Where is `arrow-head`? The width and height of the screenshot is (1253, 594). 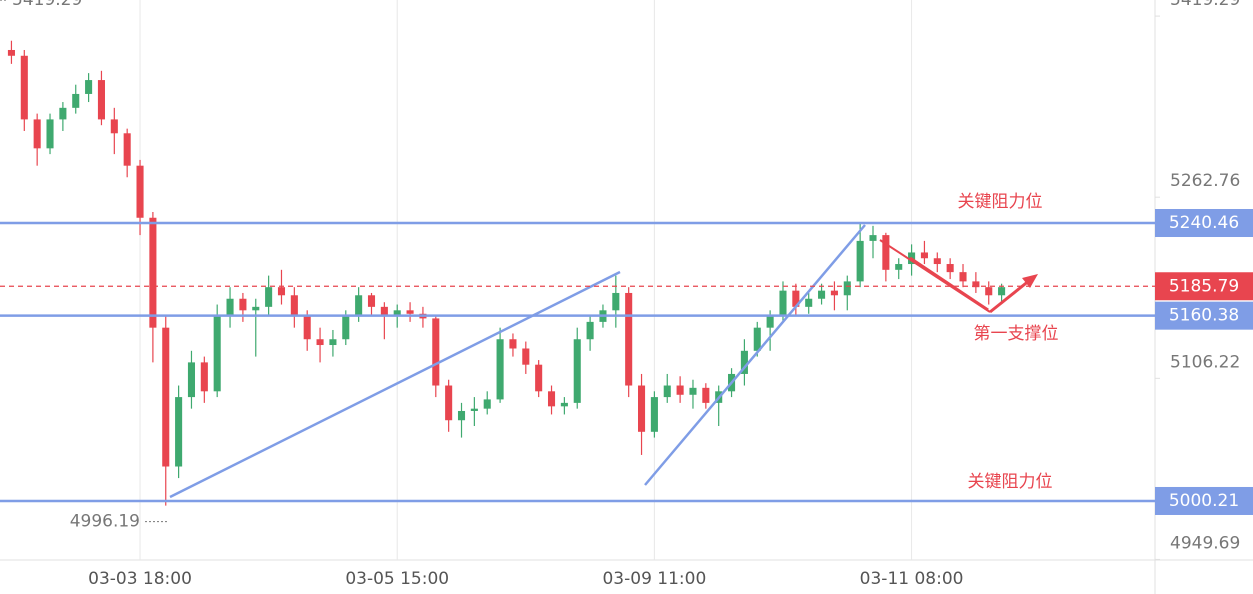
arrow-head is located at coordinates (1030, 281).